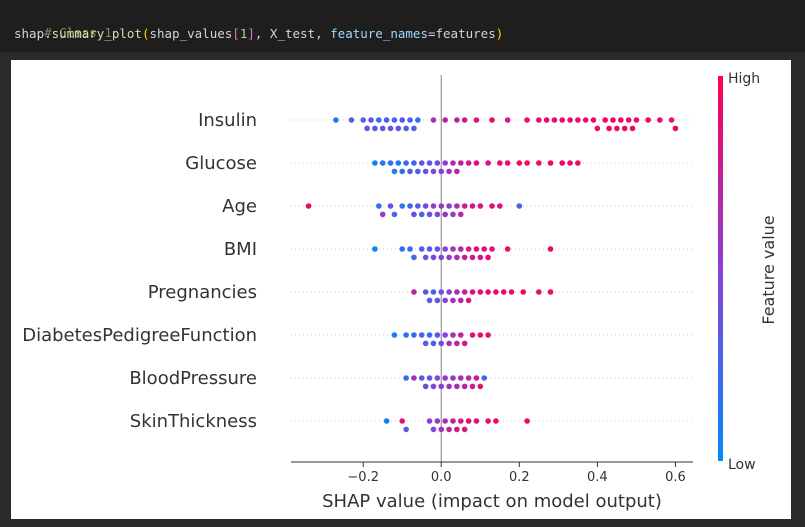 This screenshot has width=805, height=527. Describe the element at coordinates (239, 206) in the screenshot. I see `feature-label: Age` at that location.